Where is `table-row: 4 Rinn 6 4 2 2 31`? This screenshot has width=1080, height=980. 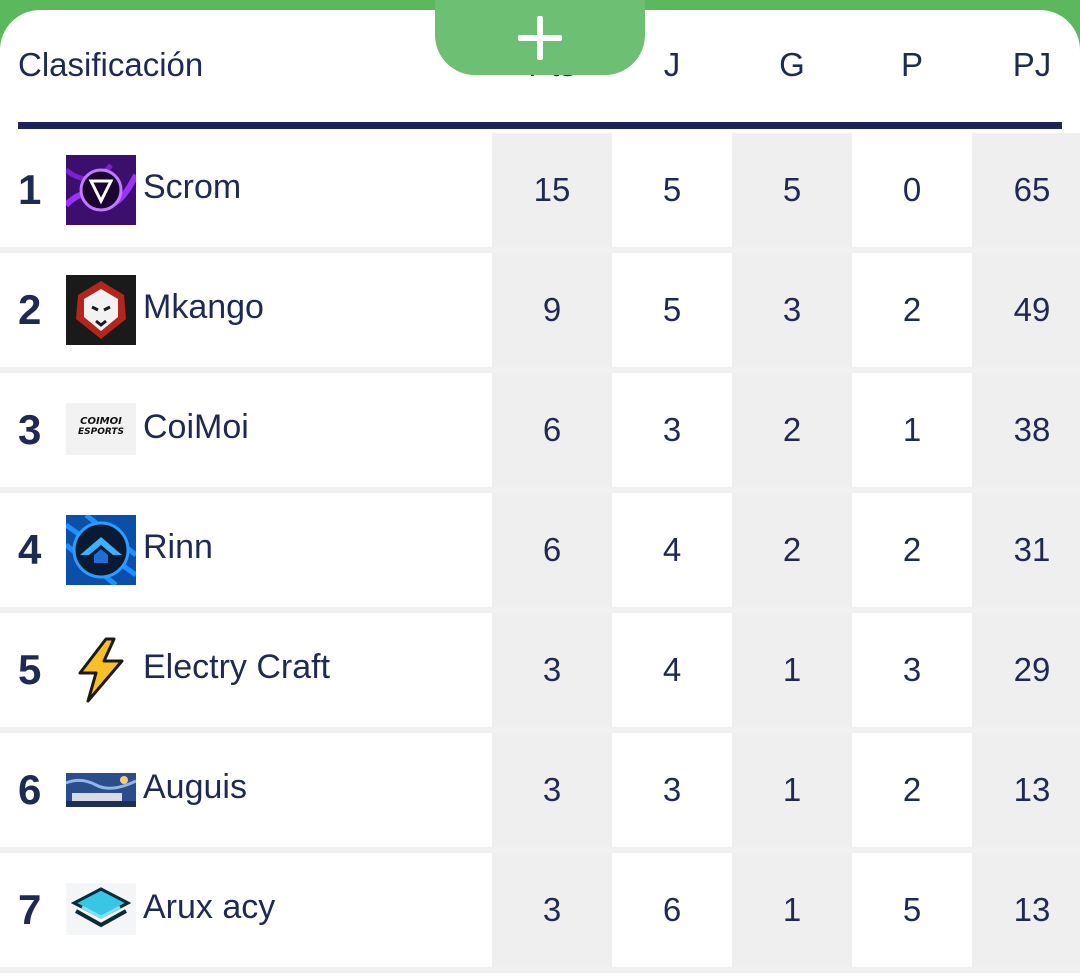 table-row: 4 Rinn 6 4 2 2 31 is located at coordinates (540, 553).